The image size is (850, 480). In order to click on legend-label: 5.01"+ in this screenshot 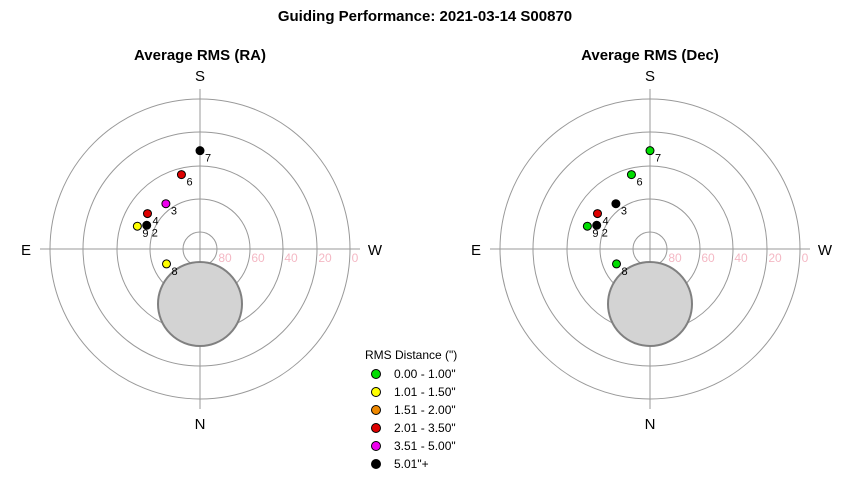, I will do `click(411, 464)`.